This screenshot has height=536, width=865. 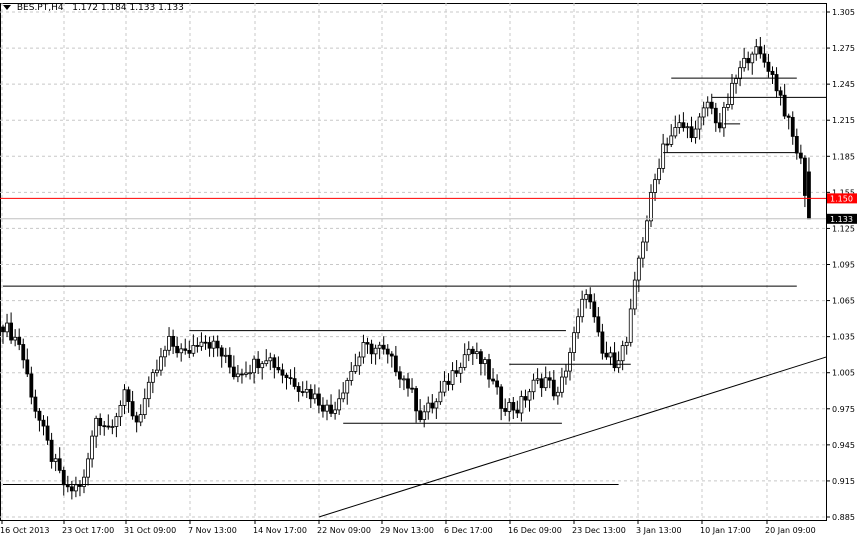 I want to click on y-tick-label: 1.155, so click(x=843, y=192).